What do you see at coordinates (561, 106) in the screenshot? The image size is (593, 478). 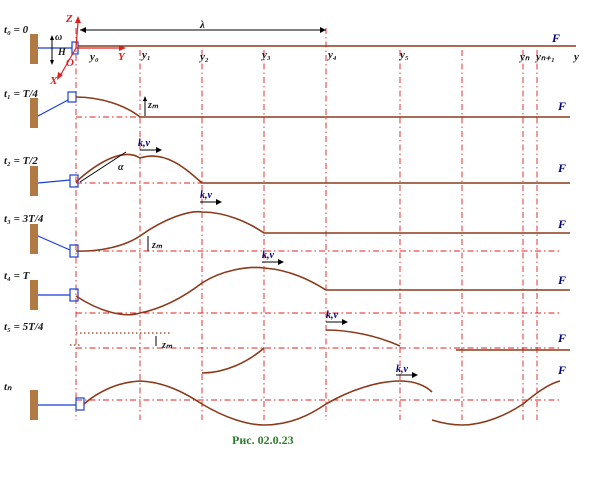 I see `force-label-1: F` at bounding box center [561, 106].